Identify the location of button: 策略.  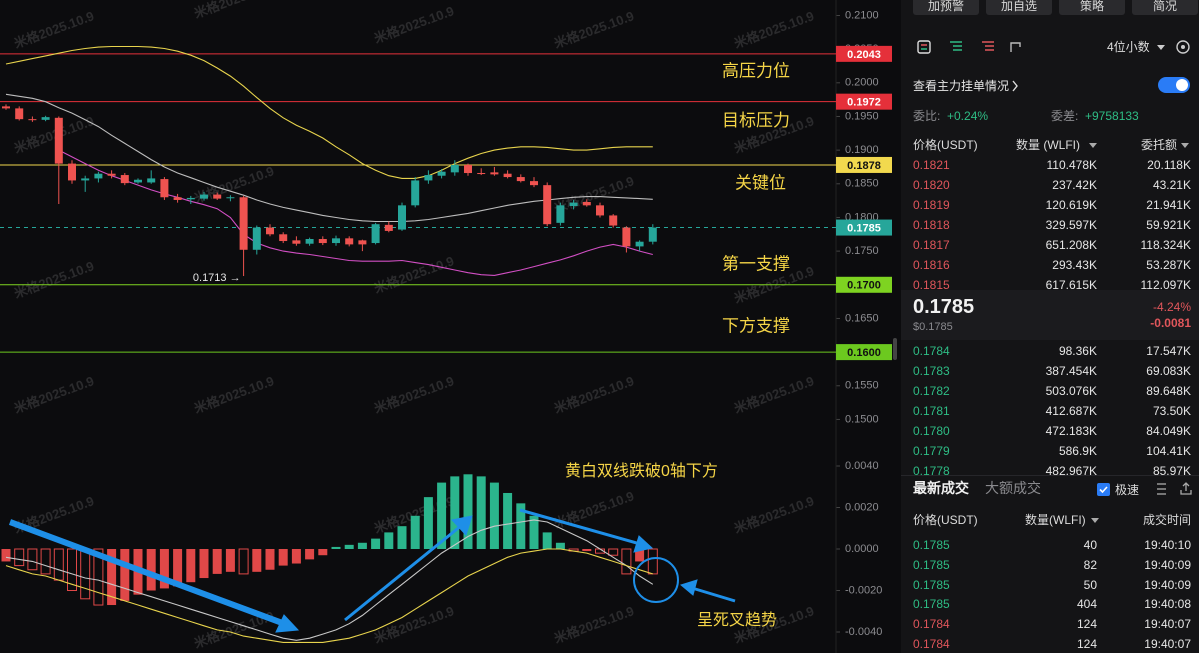
(1092, 7).